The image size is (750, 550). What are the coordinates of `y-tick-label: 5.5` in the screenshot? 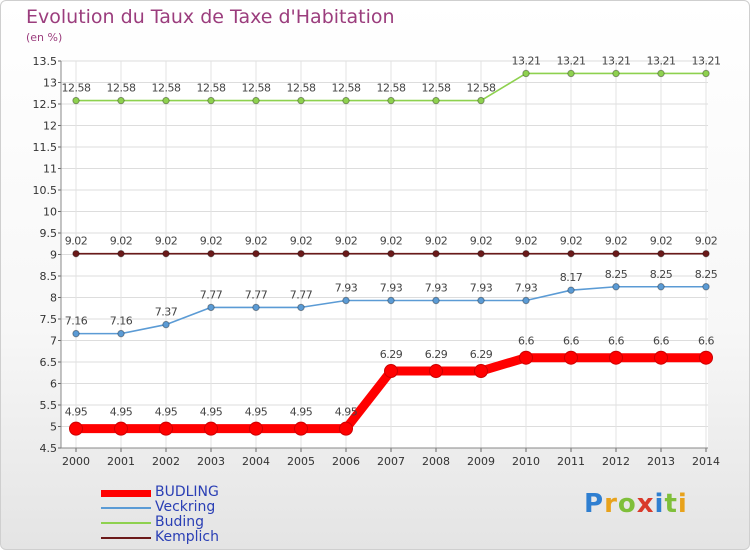 It's located at (49, 405).